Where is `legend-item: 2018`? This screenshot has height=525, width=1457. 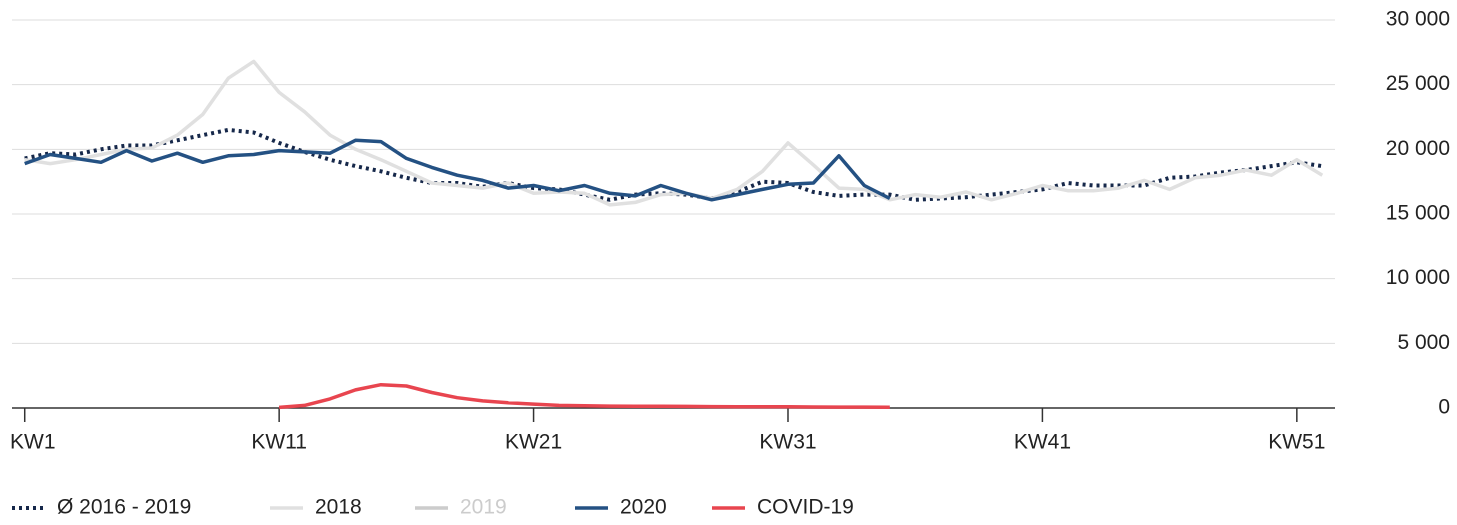
legend-item: 2018 is located at coordinates (316, 507).